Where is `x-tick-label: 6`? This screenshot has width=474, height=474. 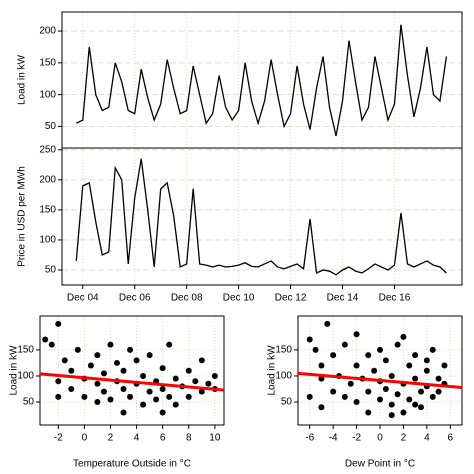 x-tick-label: 6 is located at coordinates (163, 438).